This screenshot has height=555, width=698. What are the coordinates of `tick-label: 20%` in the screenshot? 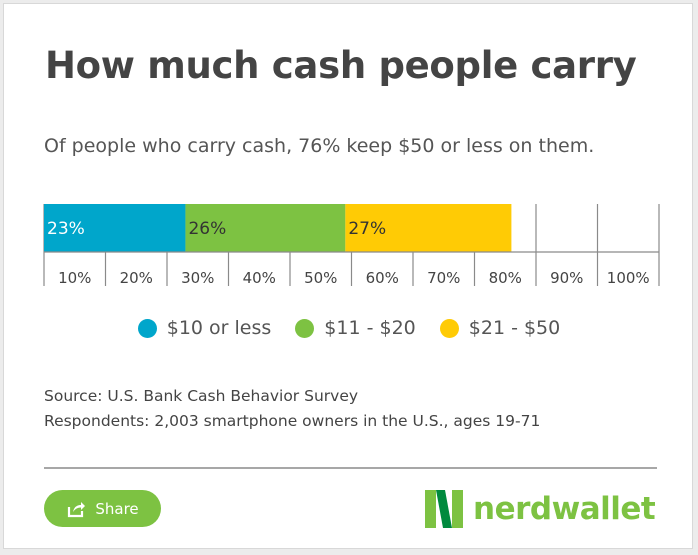 It's located at (136, 278).